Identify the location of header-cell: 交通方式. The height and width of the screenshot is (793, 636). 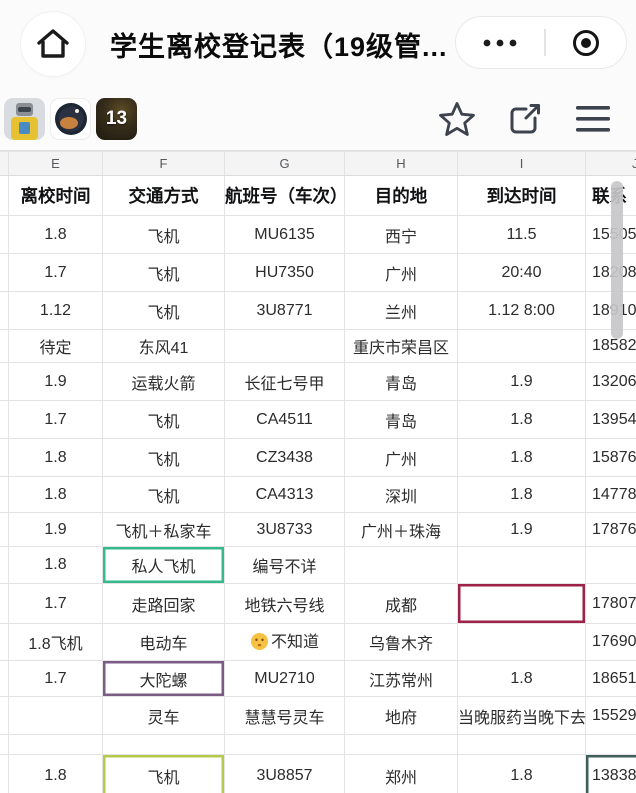
(163, 195).